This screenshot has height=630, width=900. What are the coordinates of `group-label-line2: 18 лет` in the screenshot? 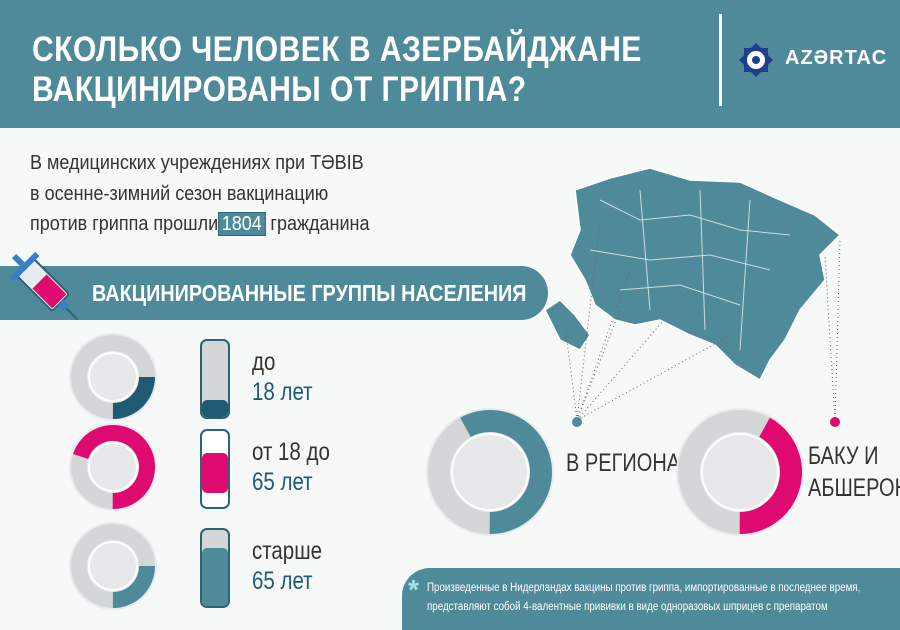 It's located at (282, 392).